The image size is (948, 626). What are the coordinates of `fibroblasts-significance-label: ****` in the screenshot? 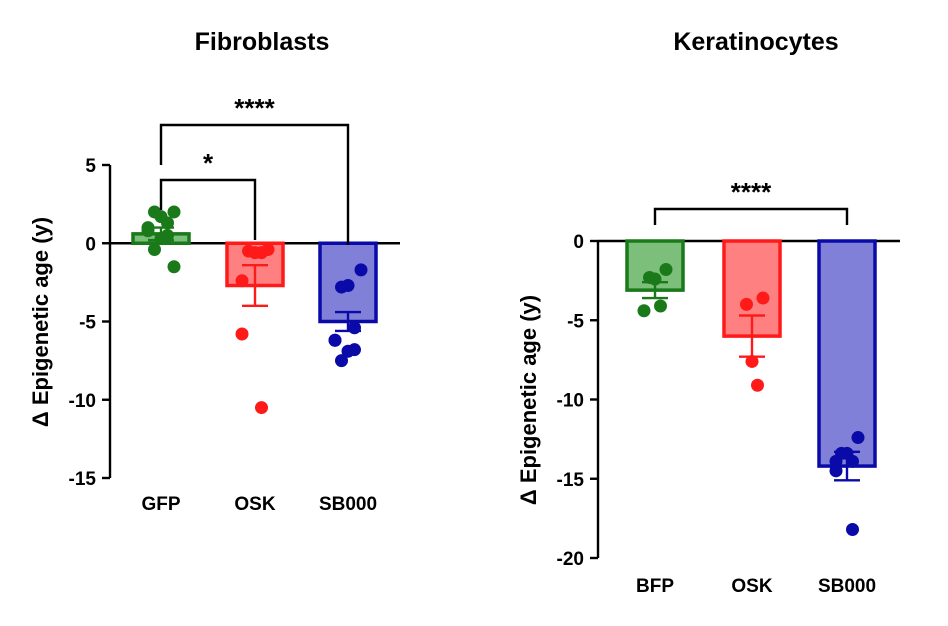 It's located at (254, 108).